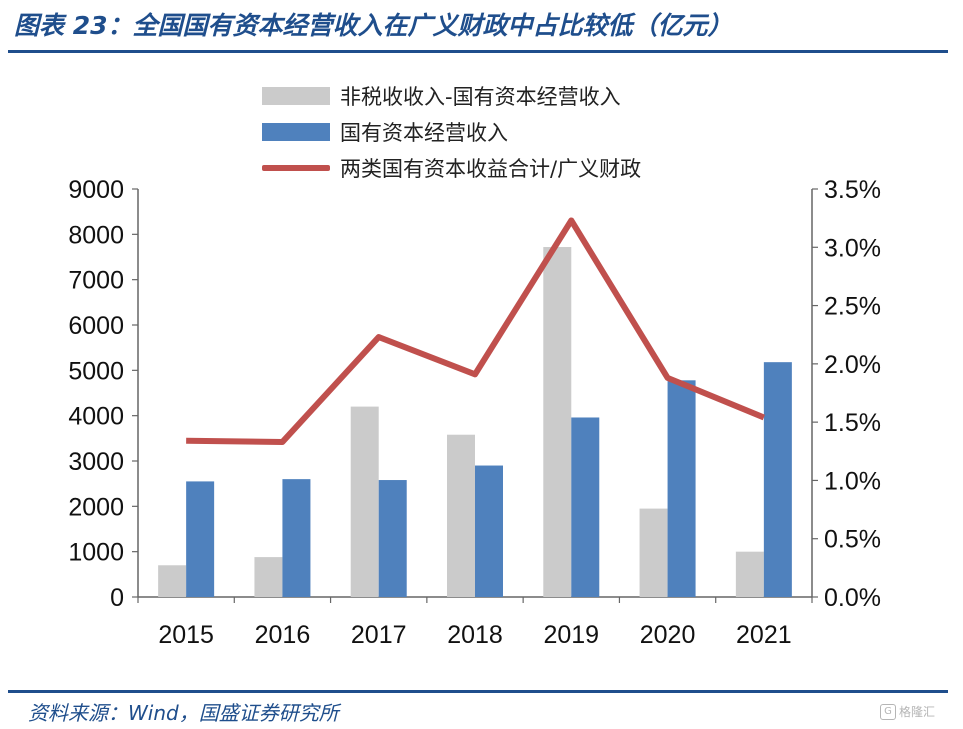 Image resolution: width=963 pixels, height=729 pixels. What do you see at coordinates (183, 713) in the screenshot?
I see `source-note: 资料来源：Wind，国盛证券研究所` at bounding box center [183, 713].